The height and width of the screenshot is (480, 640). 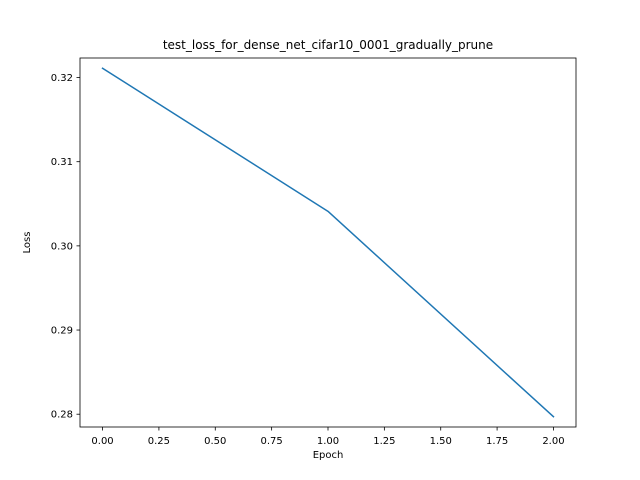 I want to click on x-axis-ticks: 0.00 0.25 0.50 0.75 1.00 1.25 1.50 1.75 2.00, so click(x=328, y=437).